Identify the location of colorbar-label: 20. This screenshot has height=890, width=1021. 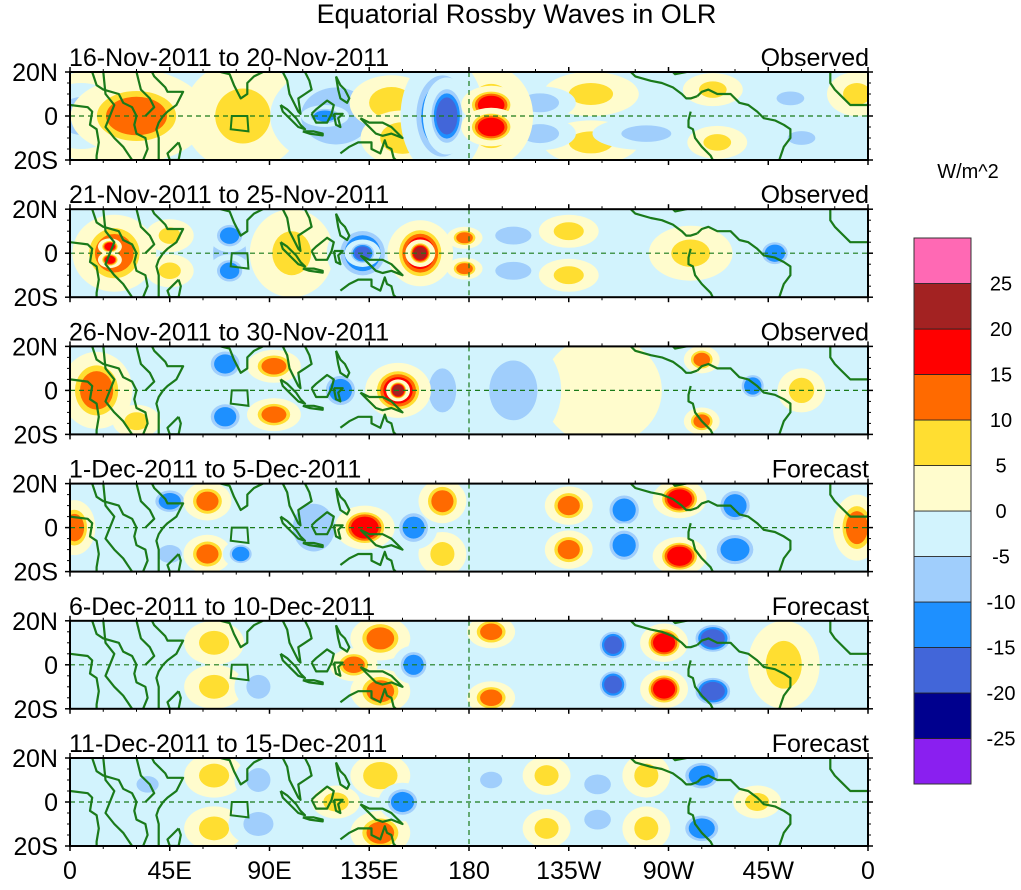
(1001, 330).